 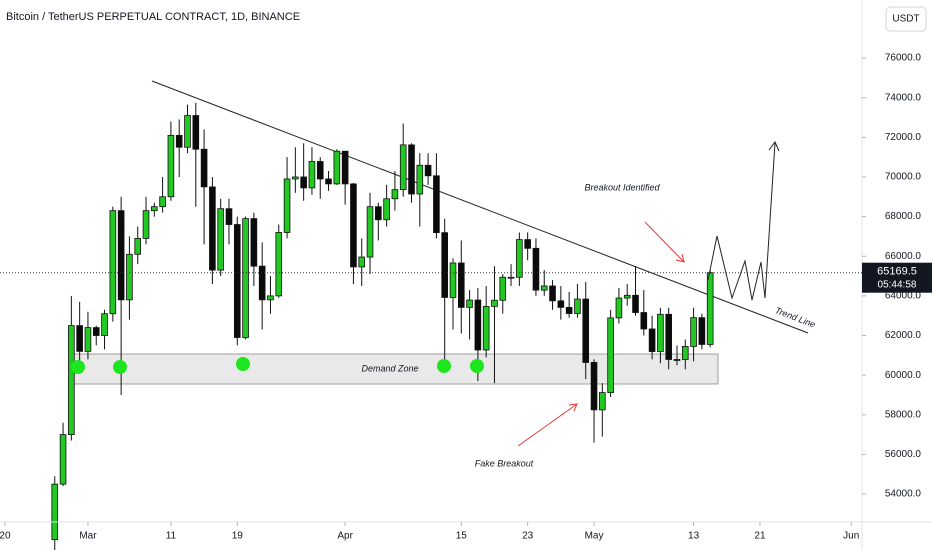 I want to click on x-tick-label: Mar, so click(x=88, y=536).